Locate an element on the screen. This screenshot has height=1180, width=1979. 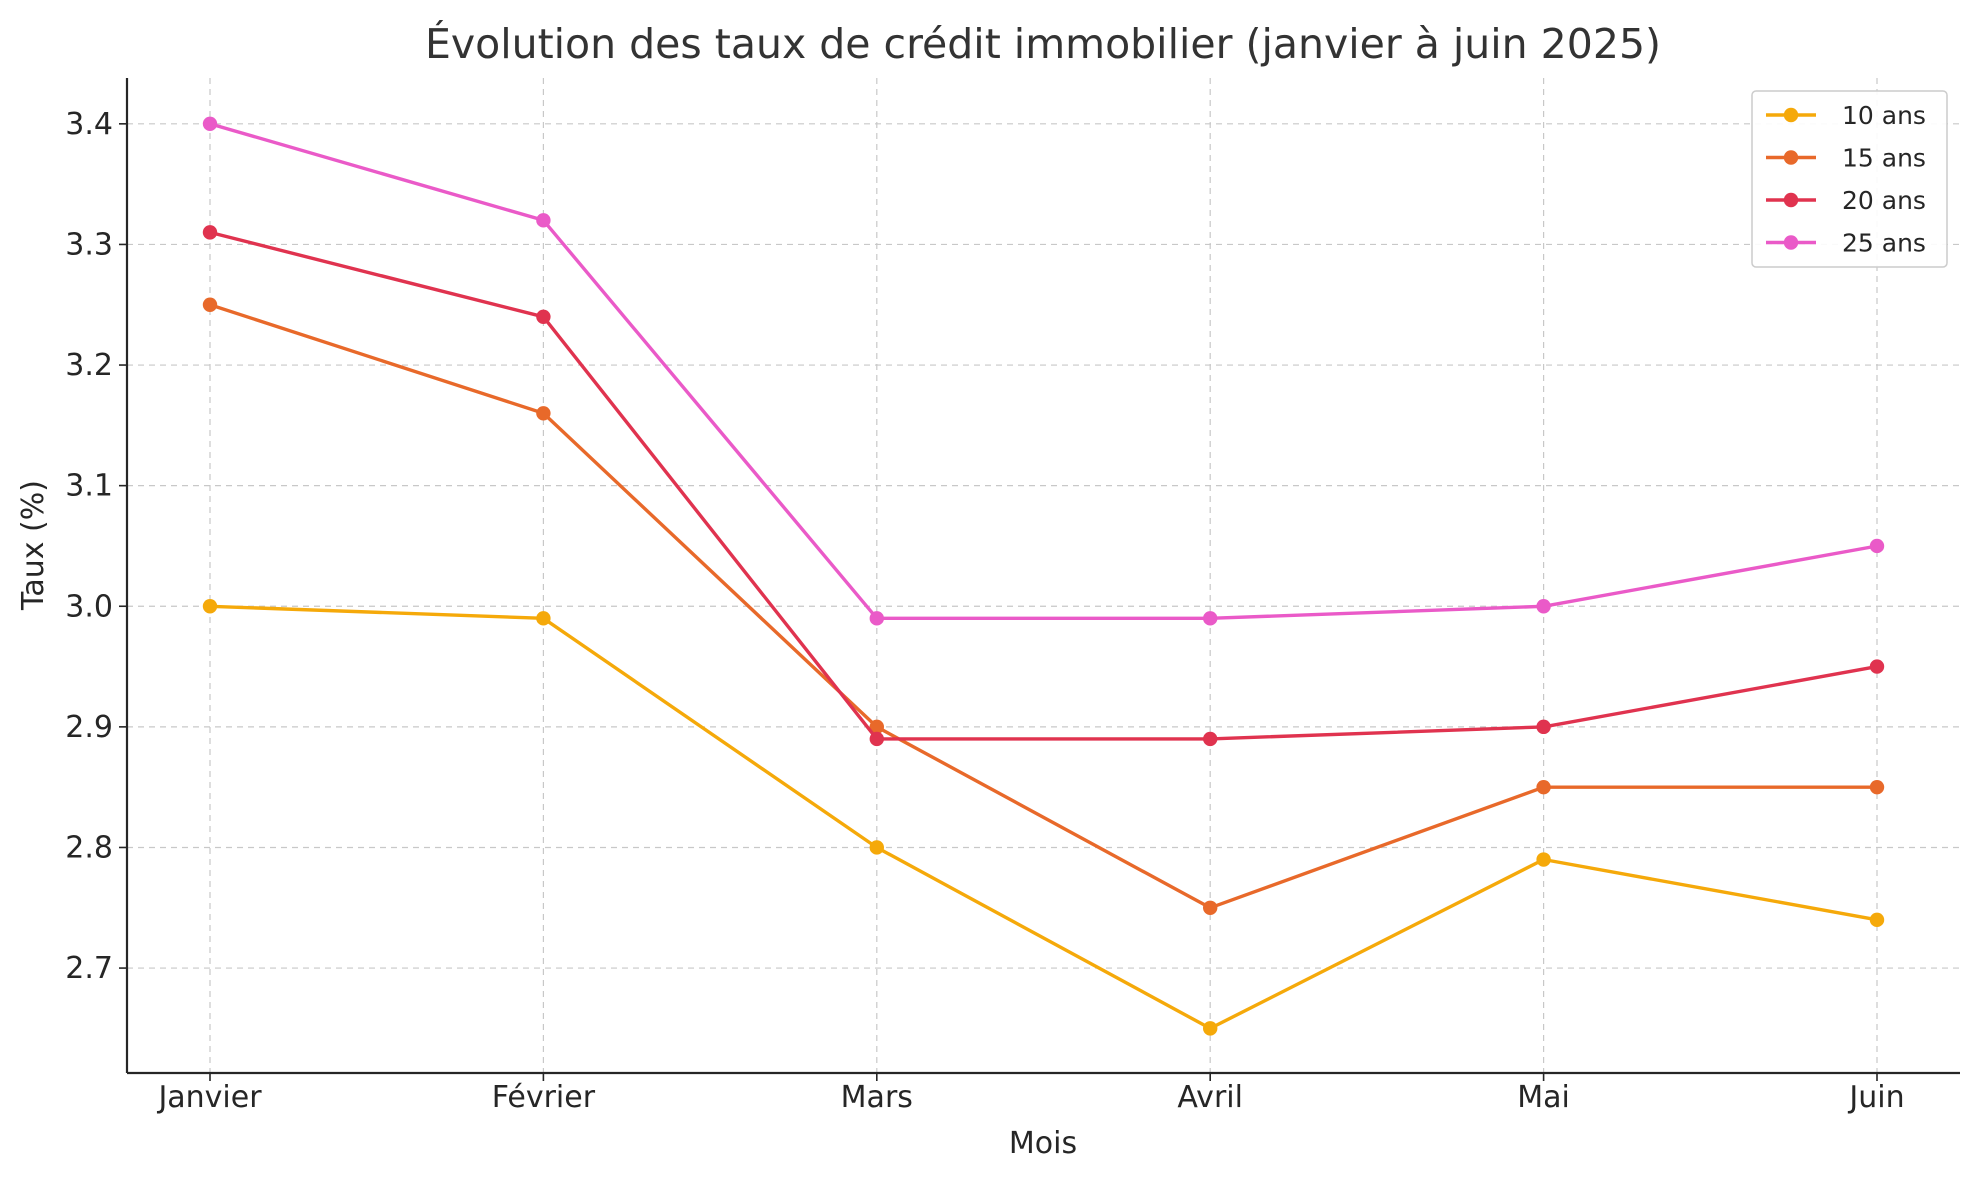
legend-label: 15 ans is located at coordinates (1884, 158).